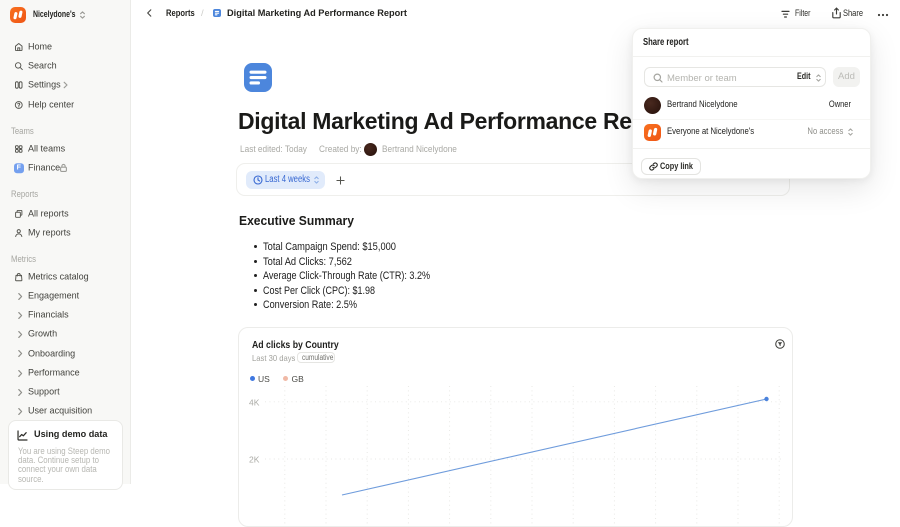  I want to click on svg-text: 4K, so click(254, 403).